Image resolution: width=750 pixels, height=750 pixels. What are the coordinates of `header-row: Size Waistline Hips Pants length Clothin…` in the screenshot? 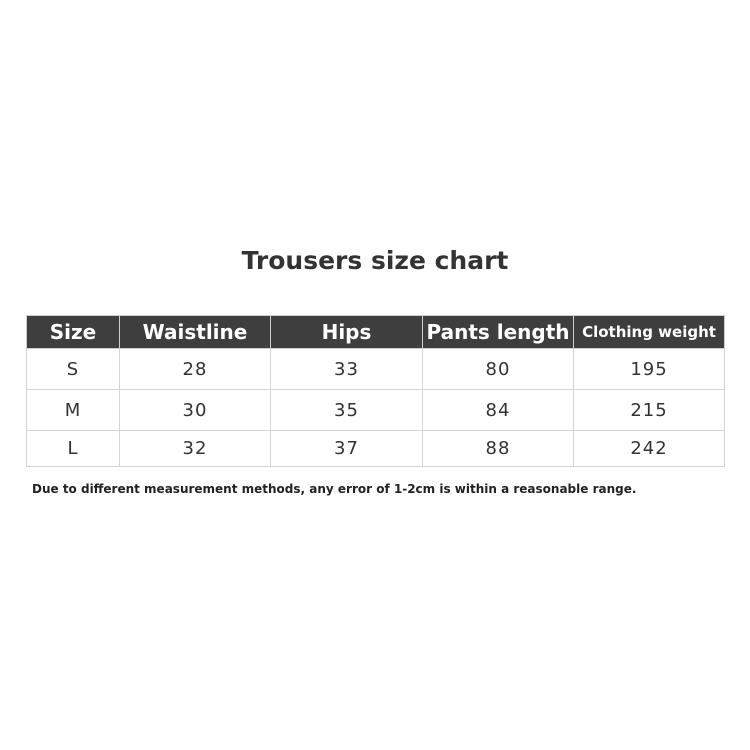 It's located at (375, 332).